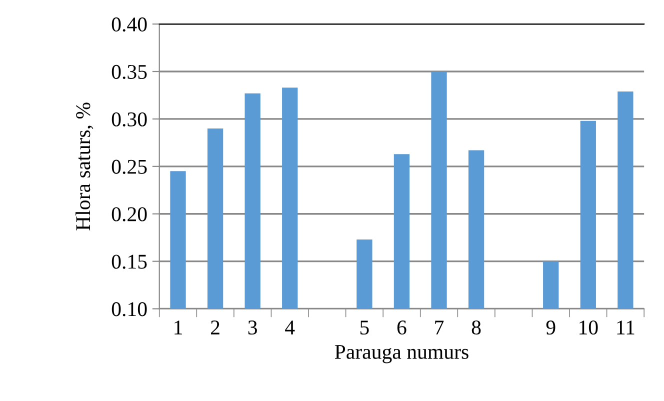  I want to click on x-tick-label: 10, so click(589, 327).